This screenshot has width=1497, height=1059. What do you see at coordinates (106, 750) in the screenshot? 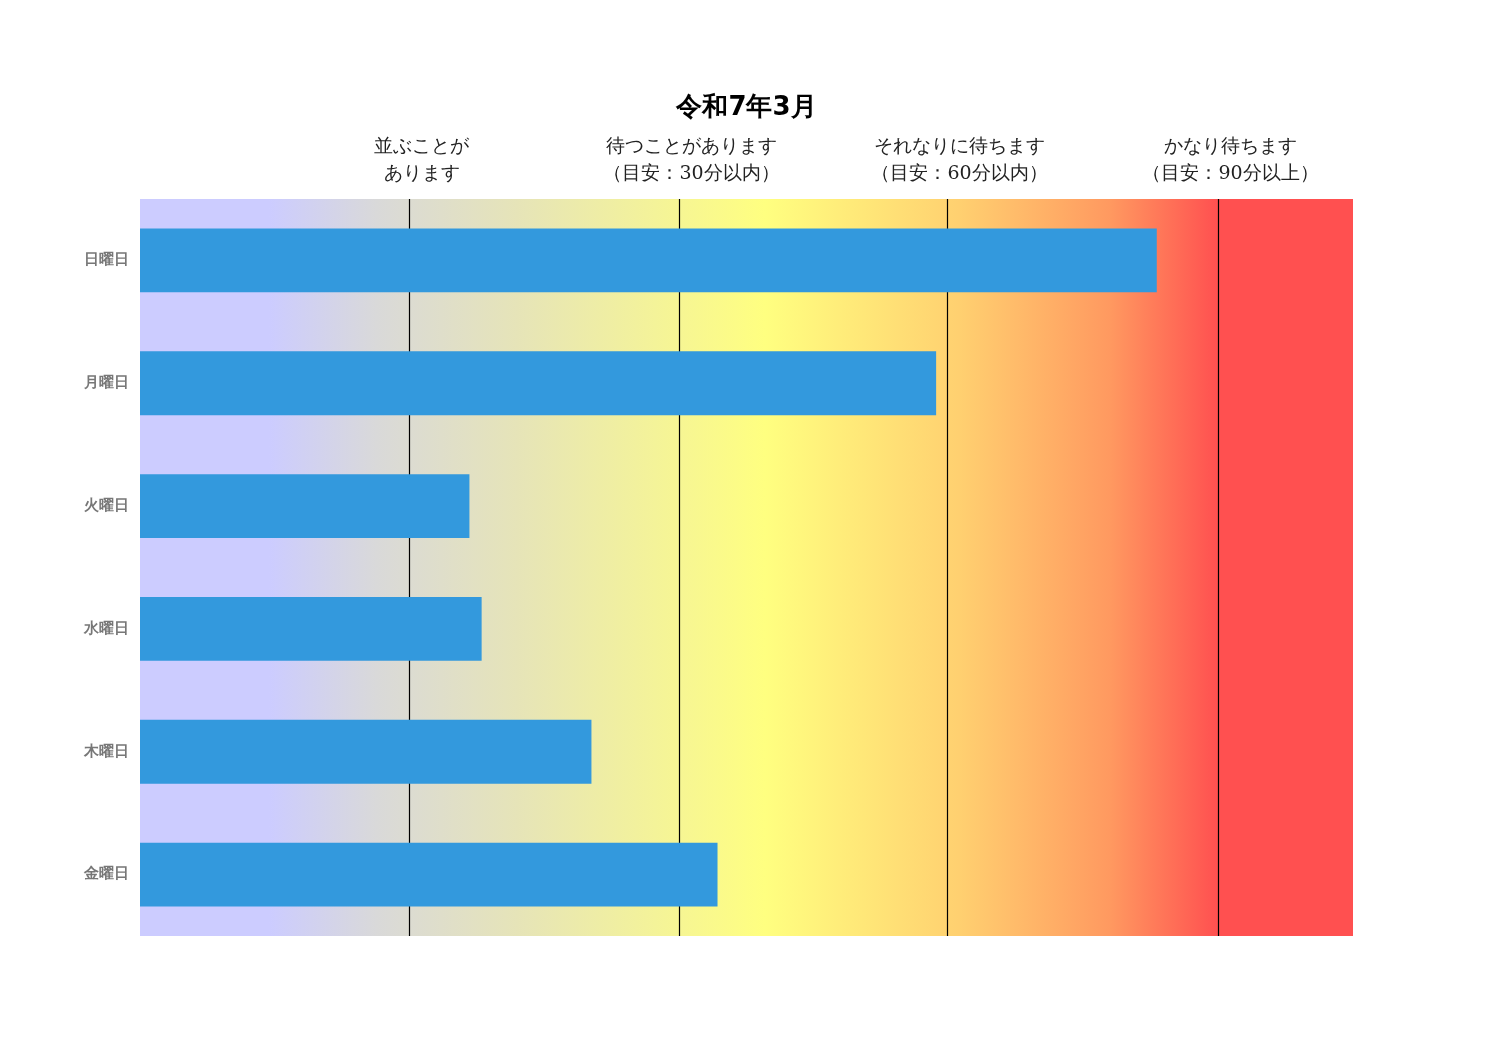
I see `y-tick-label: 木曜日` at bounding box center [106, 750].